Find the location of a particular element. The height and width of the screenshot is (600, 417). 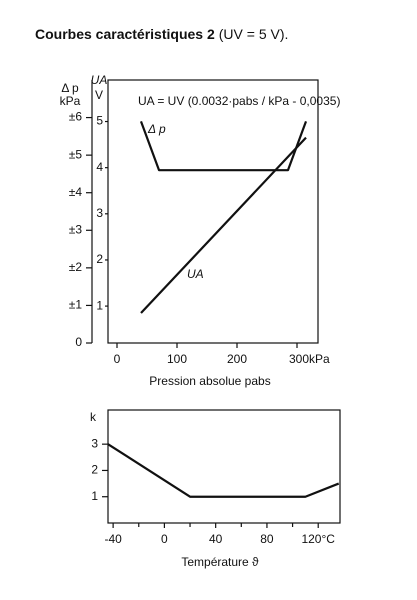

subtitle: (UV = 5 V). is located at coordinates (254, 34).